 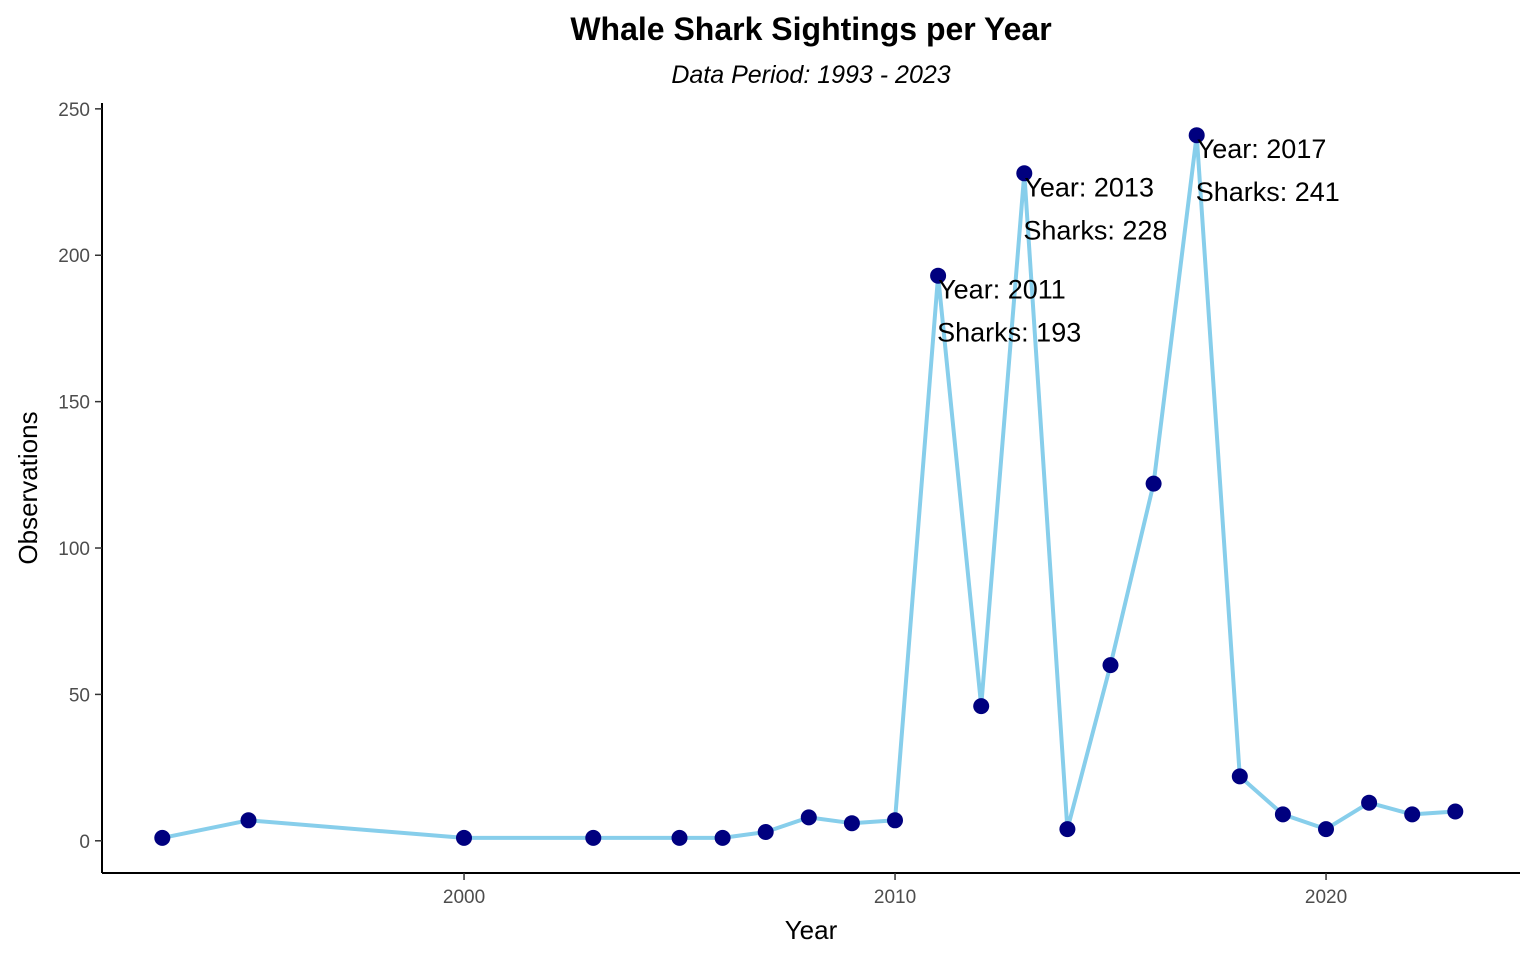 What do you see at coordinates (74, 256) in the screenshot?
I see `y-tick-label: 200` at bounding box center [74, 256].